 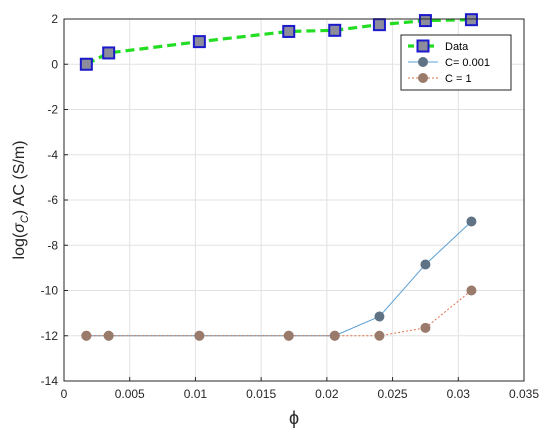 I want to click on x-tick-label: 0, so click(x=64, y=394).